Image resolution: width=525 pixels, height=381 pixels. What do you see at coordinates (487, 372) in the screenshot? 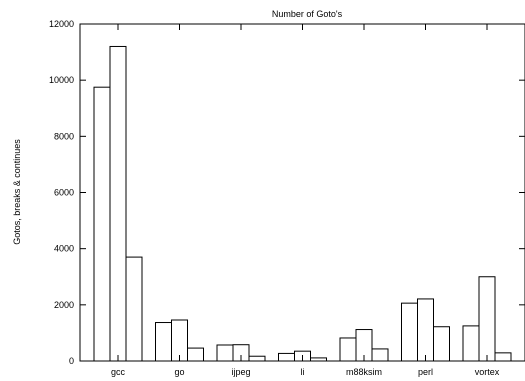
I see `x-tick-label: vortex` at bounding box center [487, 372].